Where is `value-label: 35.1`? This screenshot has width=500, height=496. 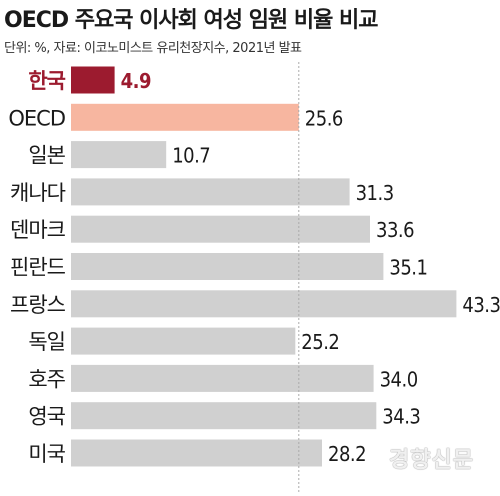
value-label: 35.1 is located at coordinates (408, 268).